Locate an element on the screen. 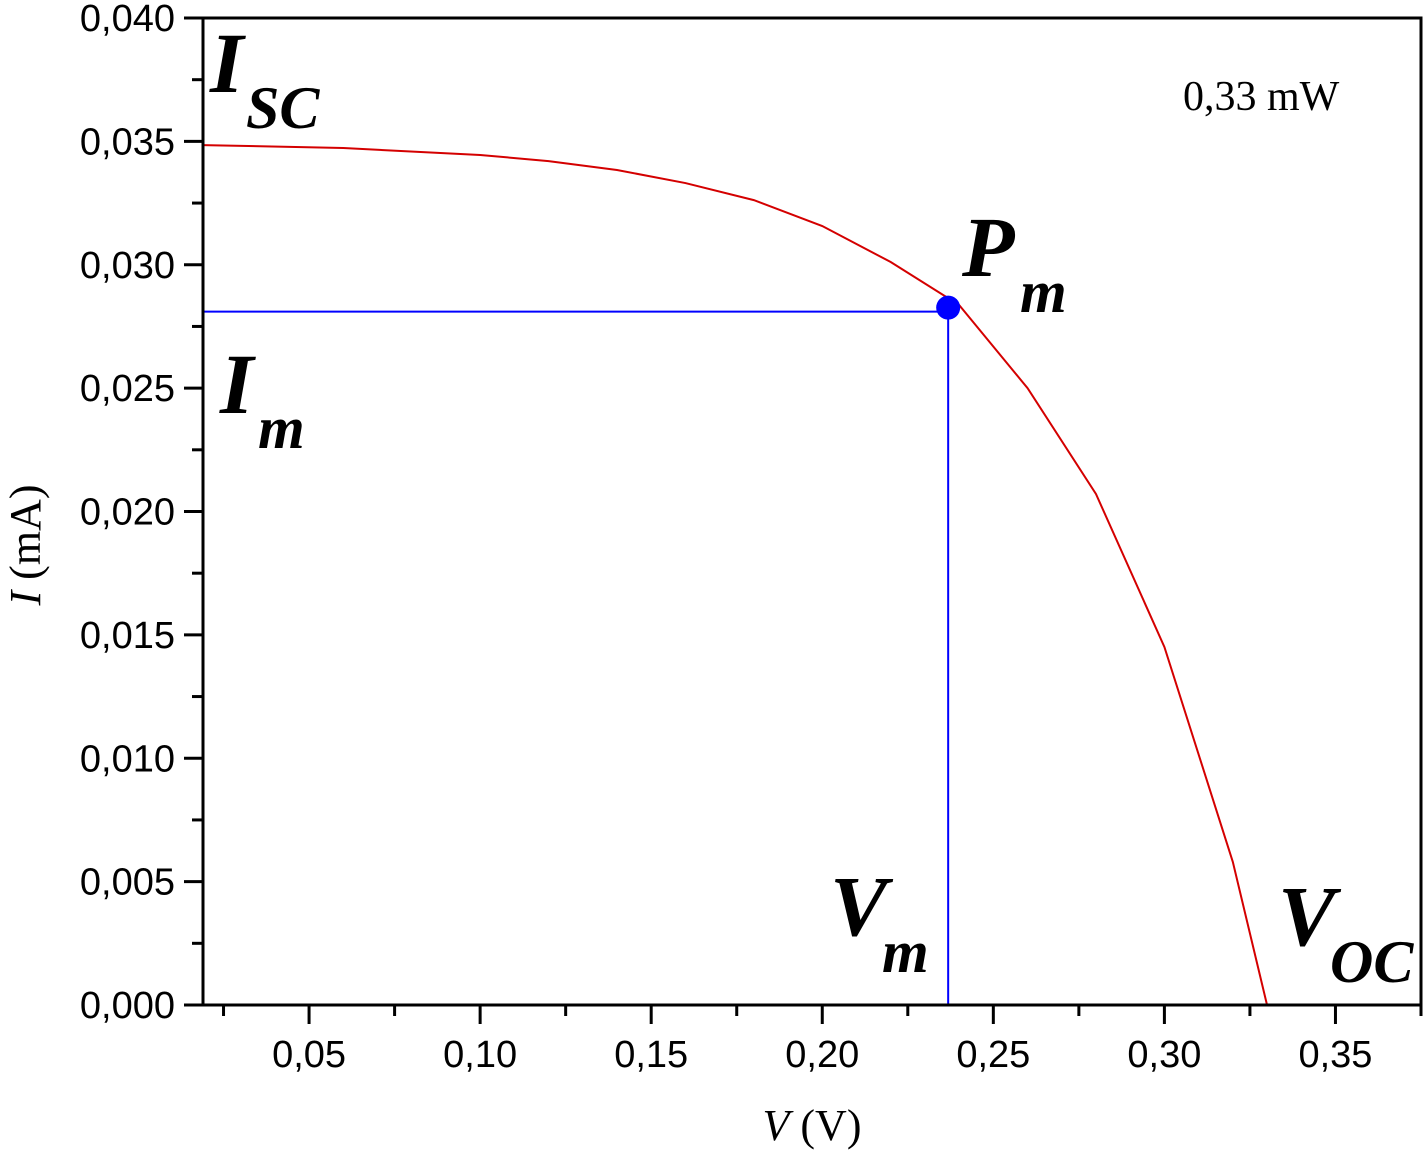 The image size is (1425, 1153). svg-text: P is located at coordinates (988, 247).